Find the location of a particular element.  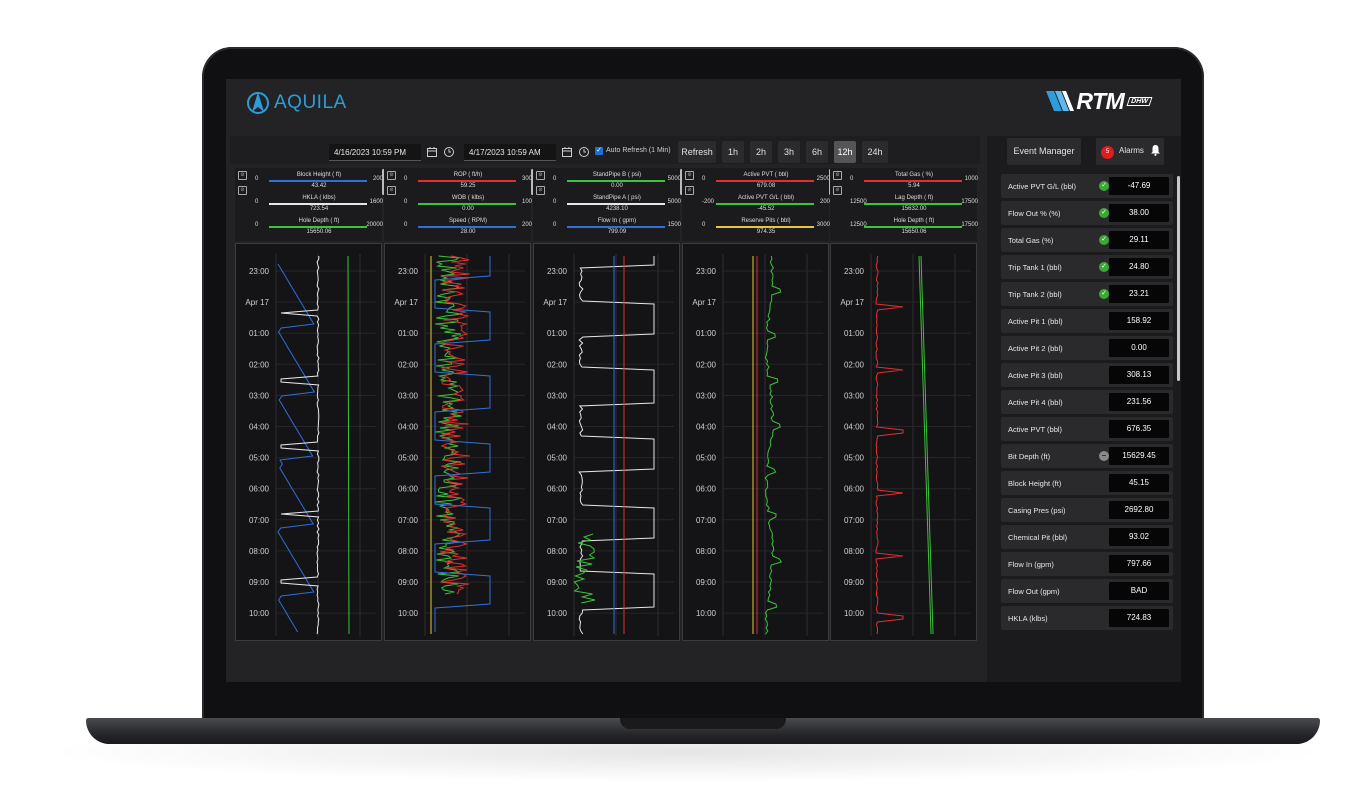

reading-row: Flow Out (gpm) BAD is located at coordinates (1087, 591).